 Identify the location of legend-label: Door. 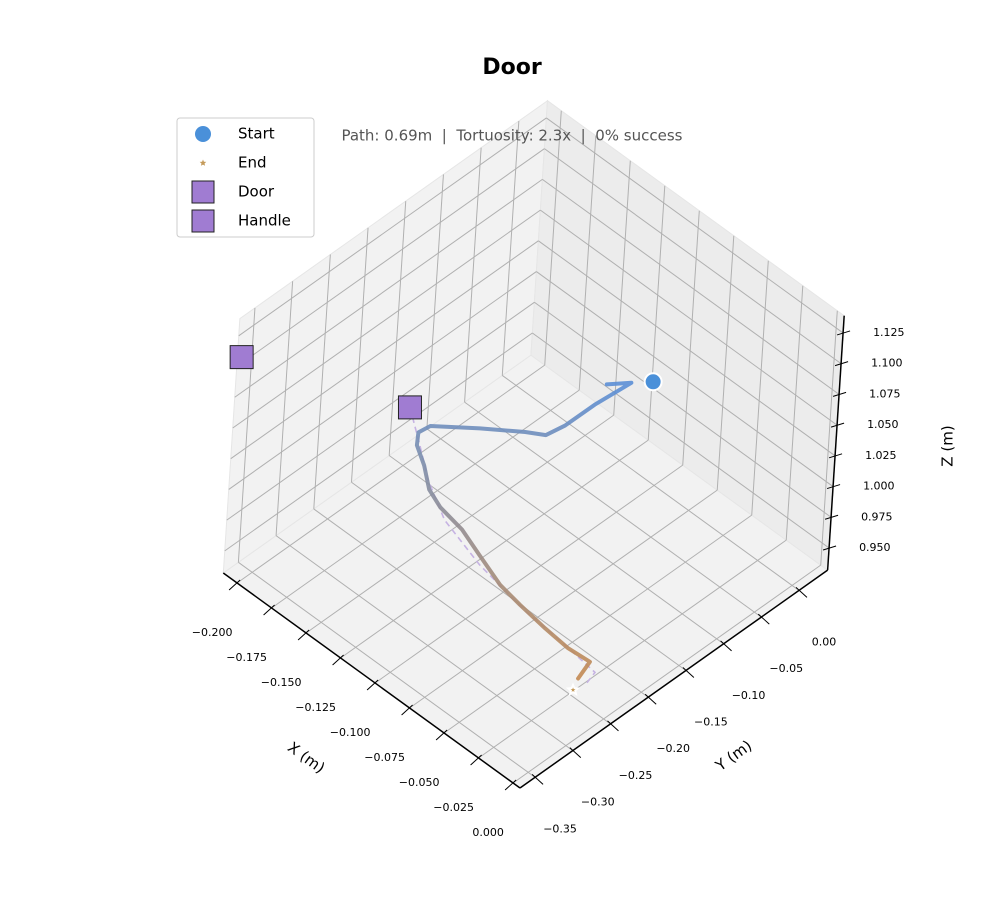
(256, 192).